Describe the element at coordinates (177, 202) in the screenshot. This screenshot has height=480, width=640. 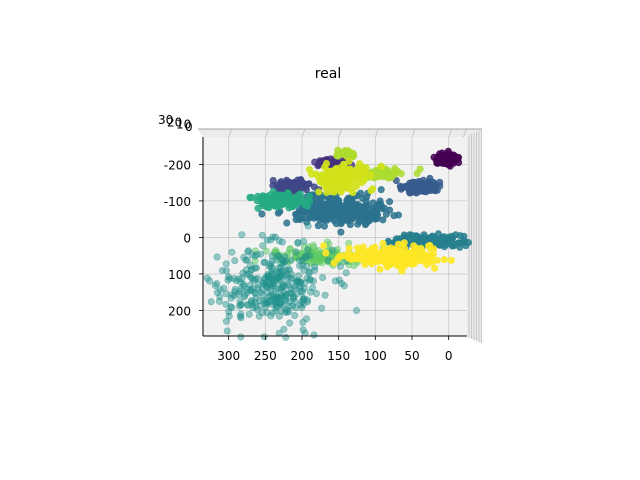
I see `y-tick-label: -100` at that location.